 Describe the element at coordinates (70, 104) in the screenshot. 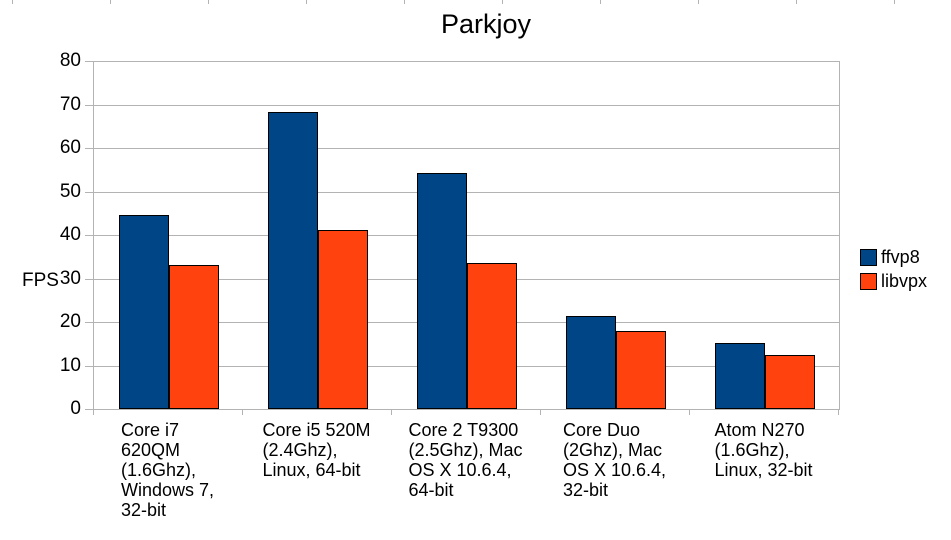

I see `y-tick-label: 70` at that location.